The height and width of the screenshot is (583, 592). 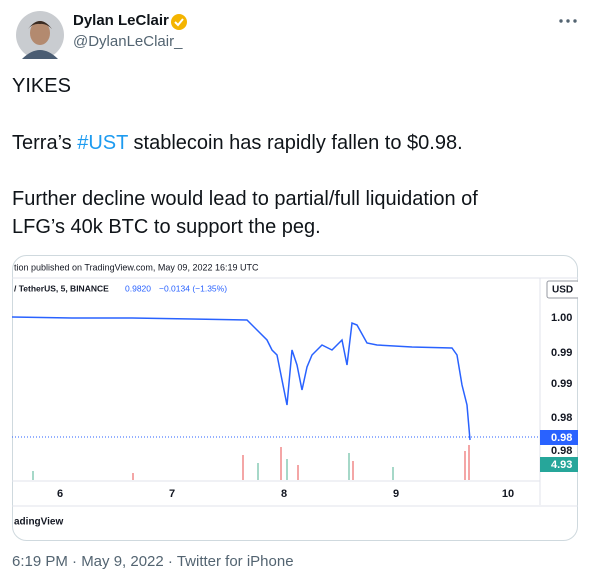 What do you see at coordinates (568, 21) in the screenshot?
I see `more-button` at bounding box center [568, 21].